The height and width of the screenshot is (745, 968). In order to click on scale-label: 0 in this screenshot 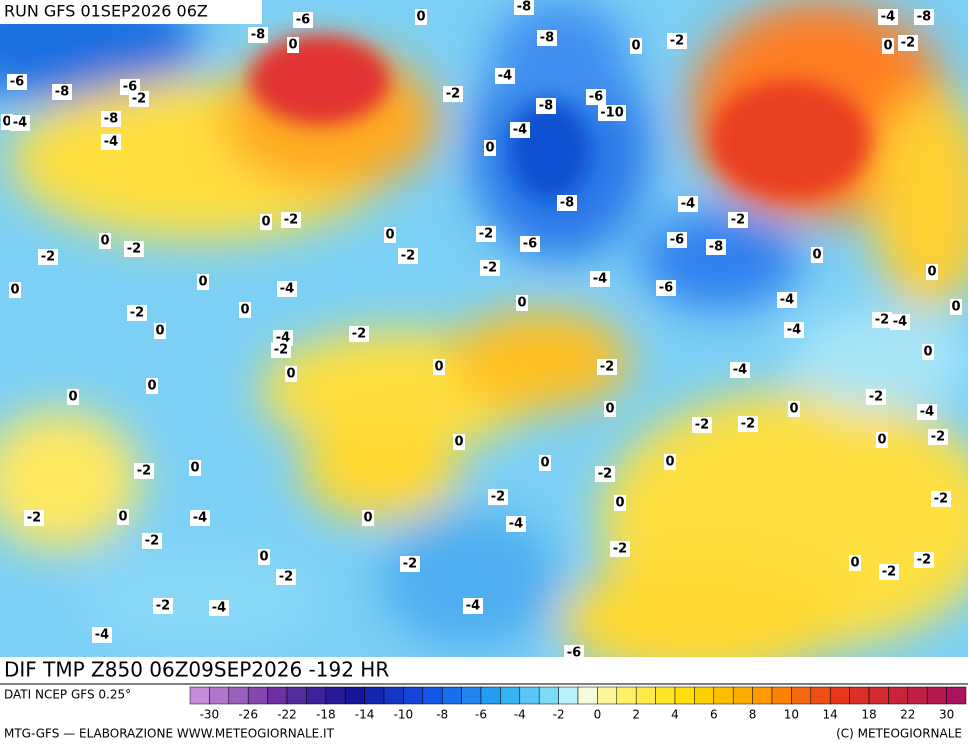, I will do `click(598, 715)`.